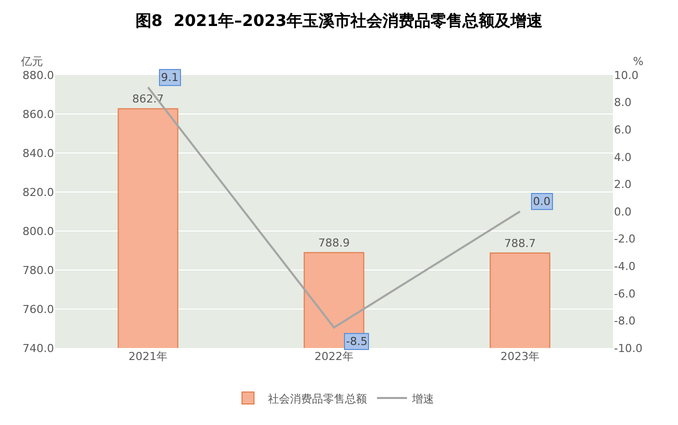 The image size is (678, 425). What do you see at coordinates (628, 348) in the screenshot?
I see `y2-tick-label: -10.0` at bounding box center [628, 348].